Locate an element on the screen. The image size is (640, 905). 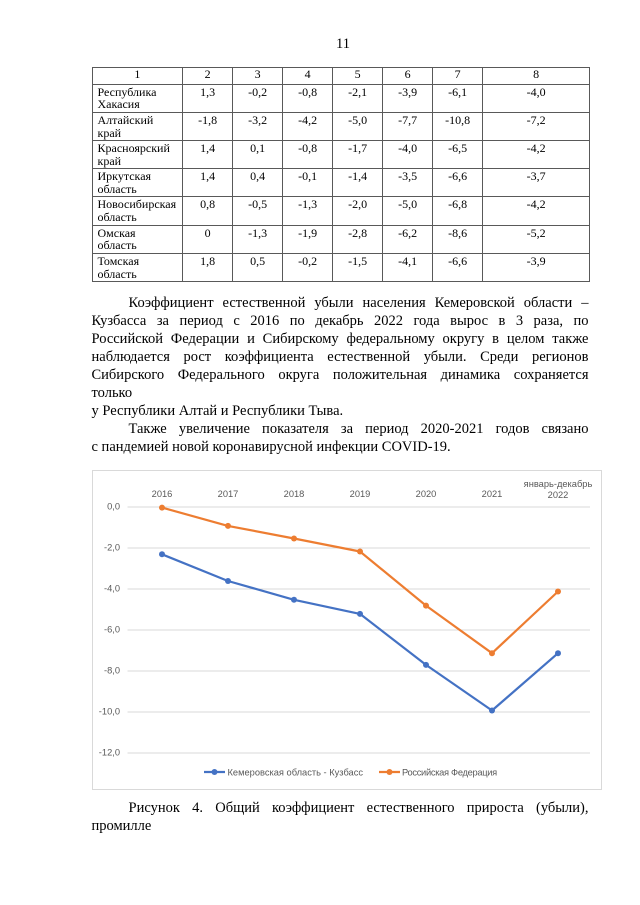
svg-text: январь-декабрь is located at coordinates (557, 484).